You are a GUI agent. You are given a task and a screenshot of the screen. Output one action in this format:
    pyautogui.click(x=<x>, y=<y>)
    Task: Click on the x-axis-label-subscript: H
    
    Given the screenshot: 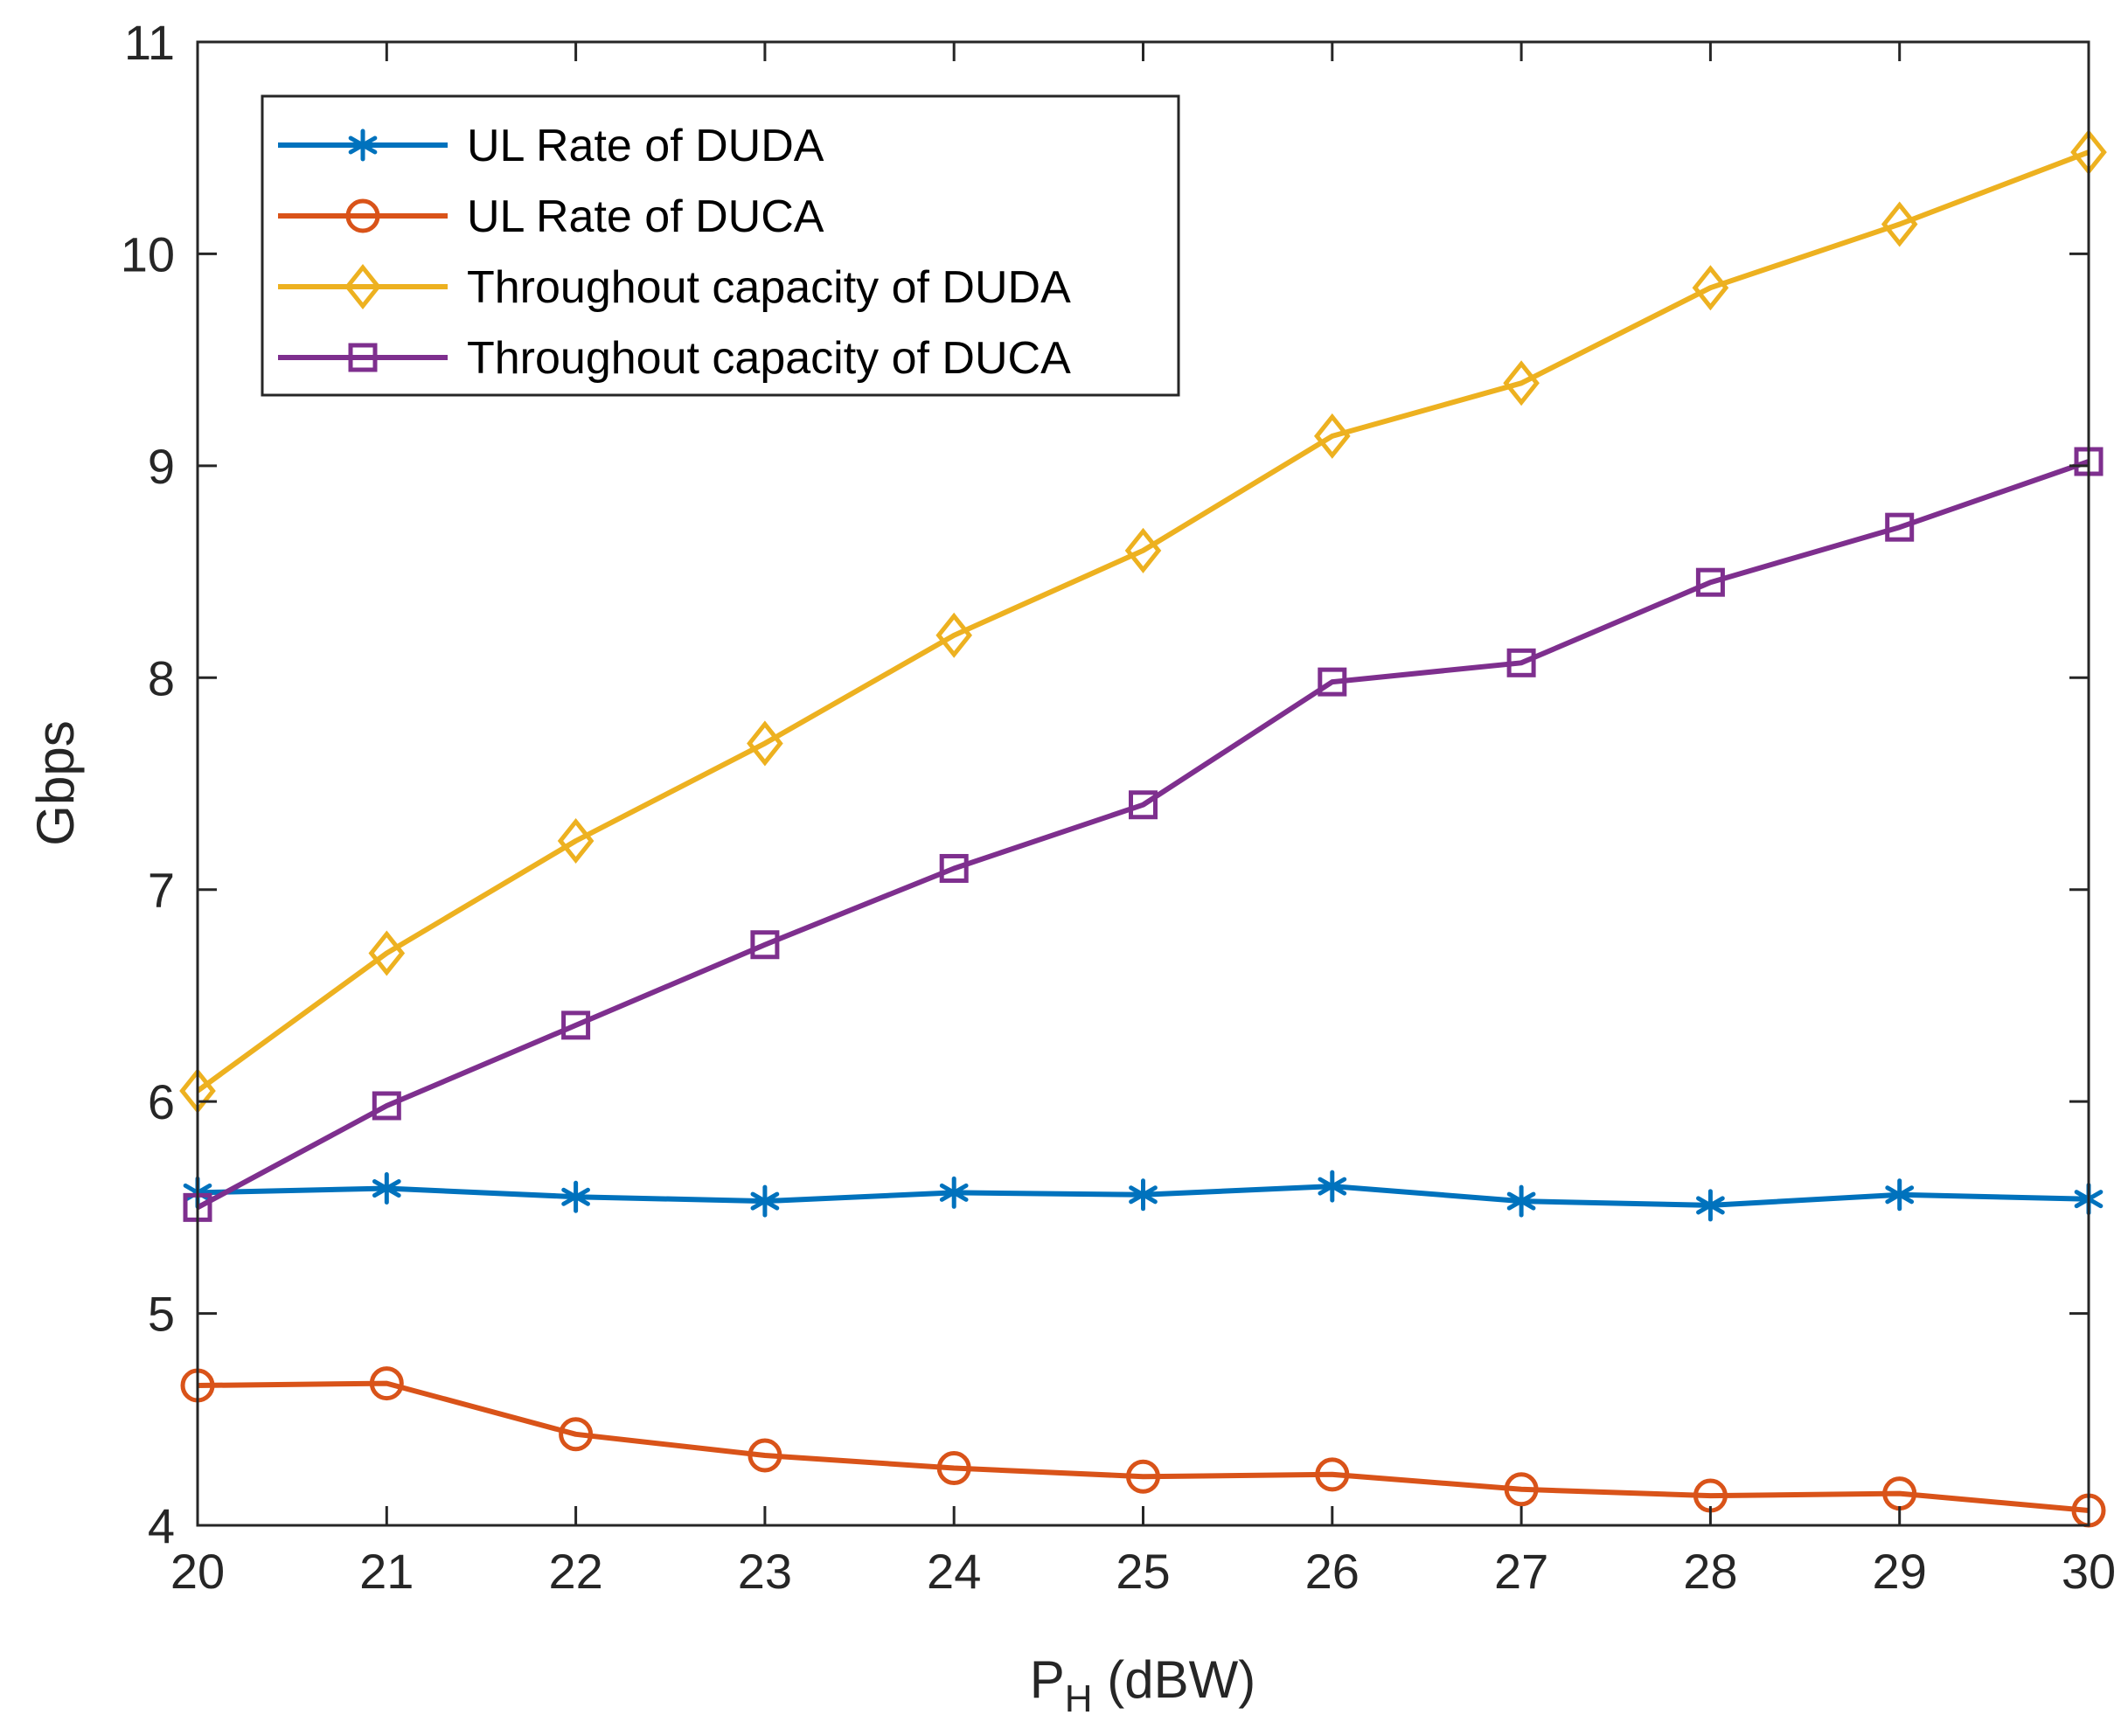 What is the action you would take?
    pyautogui.click(x=1079, y=1698)
    